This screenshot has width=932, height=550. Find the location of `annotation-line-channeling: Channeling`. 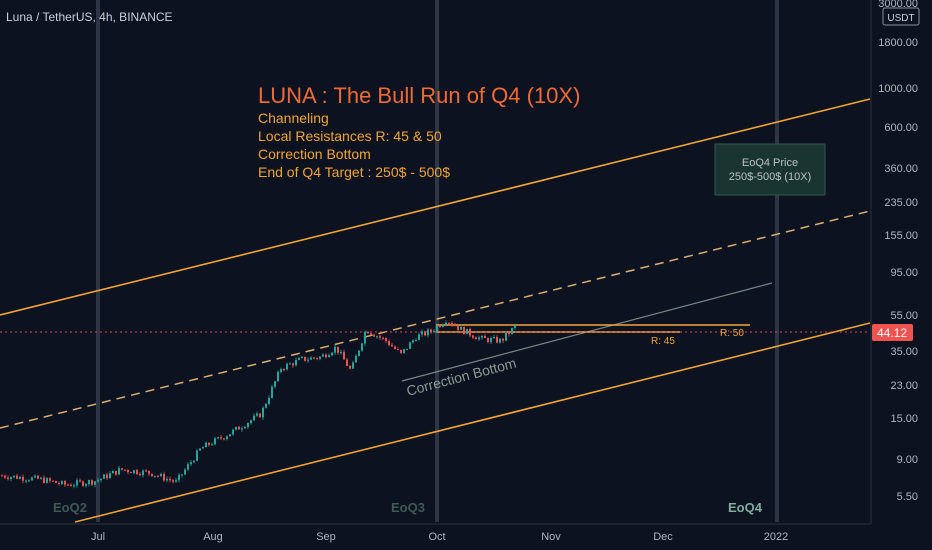

annotation-line-channeling: Channeling is located at coordinates (293, 118).